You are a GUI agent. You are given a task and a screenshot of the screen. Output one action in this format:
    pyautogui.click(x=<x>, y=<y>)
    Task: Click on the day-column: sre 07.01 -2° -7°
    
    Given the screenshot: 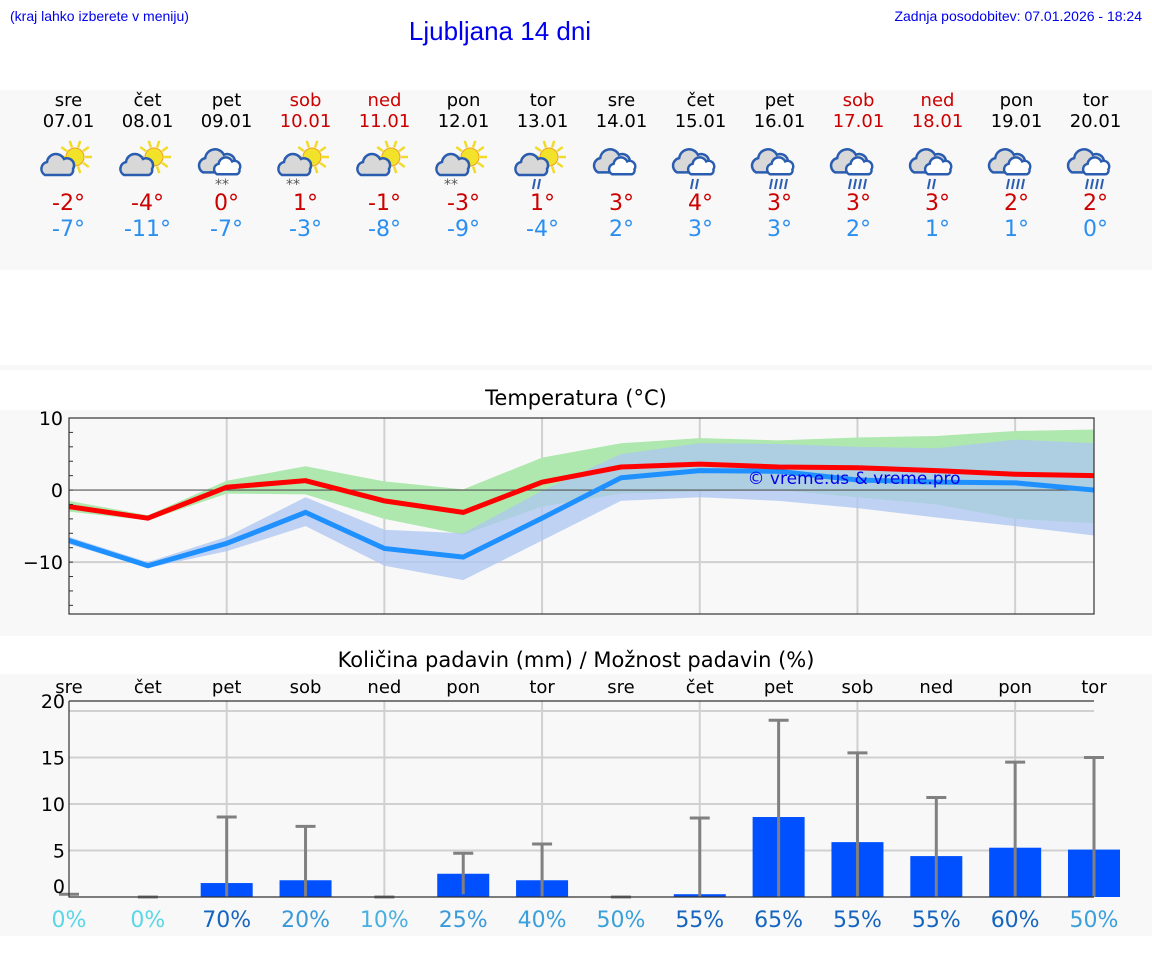 What is the action you would take?
    pyautogui.click(x=68, y=166)
    